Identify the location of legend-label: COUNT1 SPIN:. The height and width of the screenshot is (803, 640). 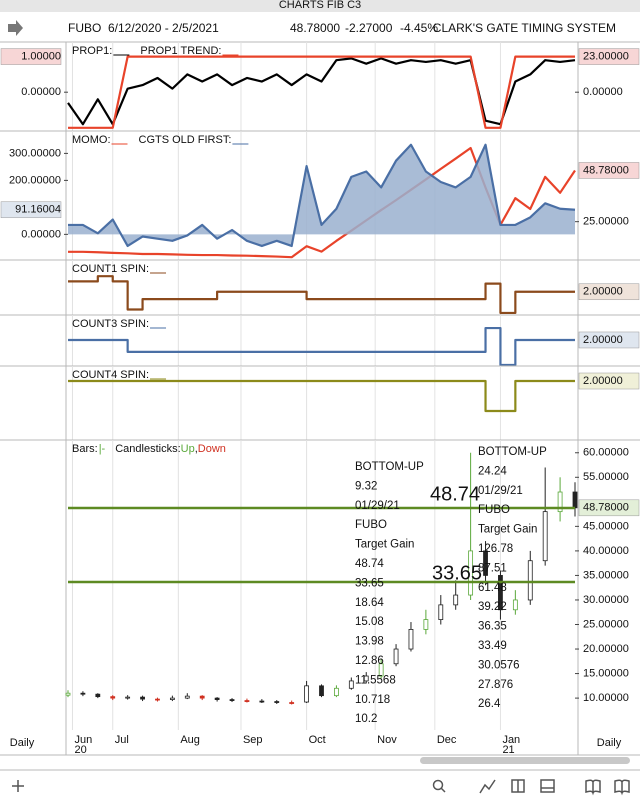
(110, 269).